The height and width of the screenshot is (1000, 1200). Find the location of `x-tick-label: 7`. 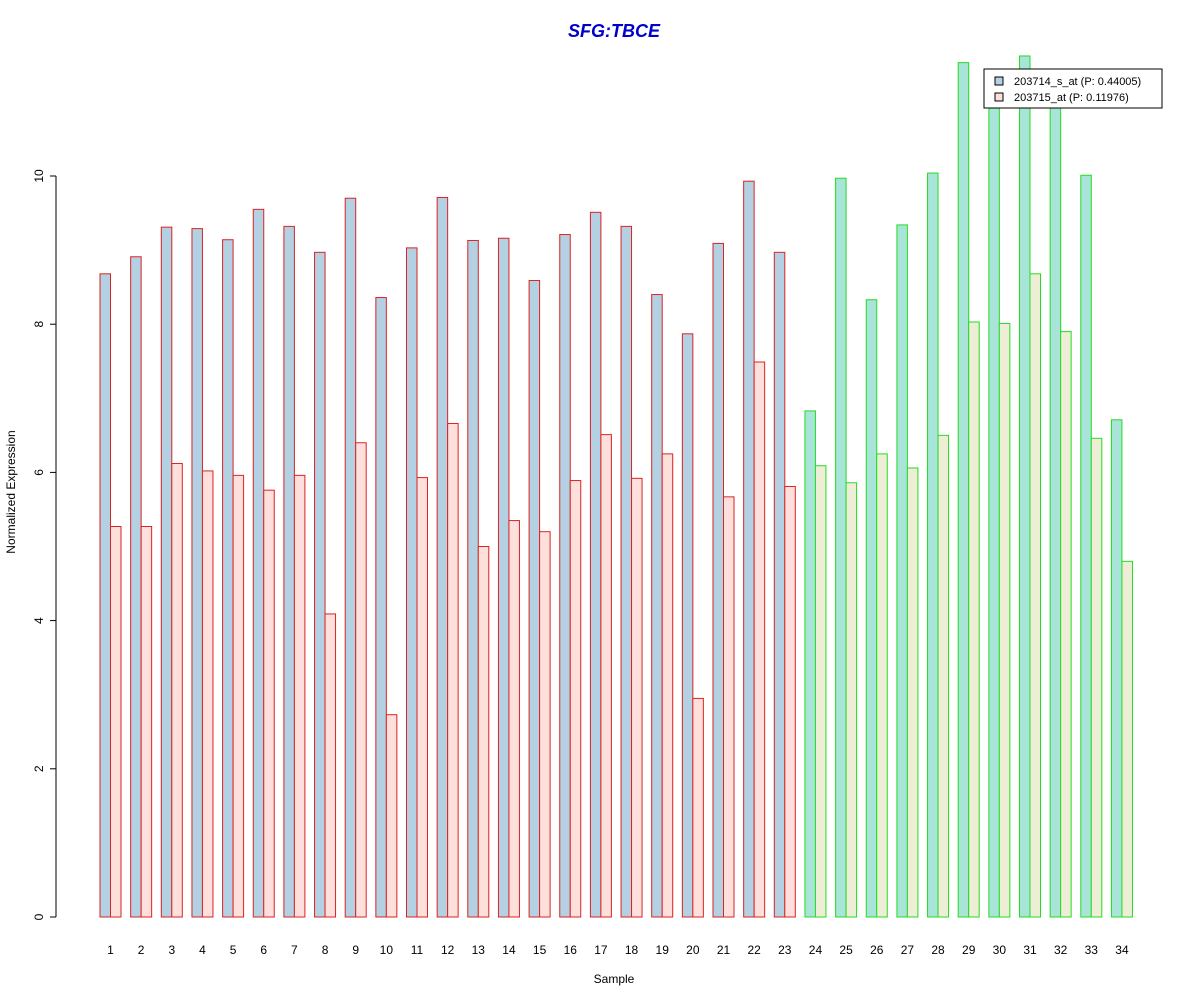

x-tick-label: 7 is located at coordinates (294, 950).